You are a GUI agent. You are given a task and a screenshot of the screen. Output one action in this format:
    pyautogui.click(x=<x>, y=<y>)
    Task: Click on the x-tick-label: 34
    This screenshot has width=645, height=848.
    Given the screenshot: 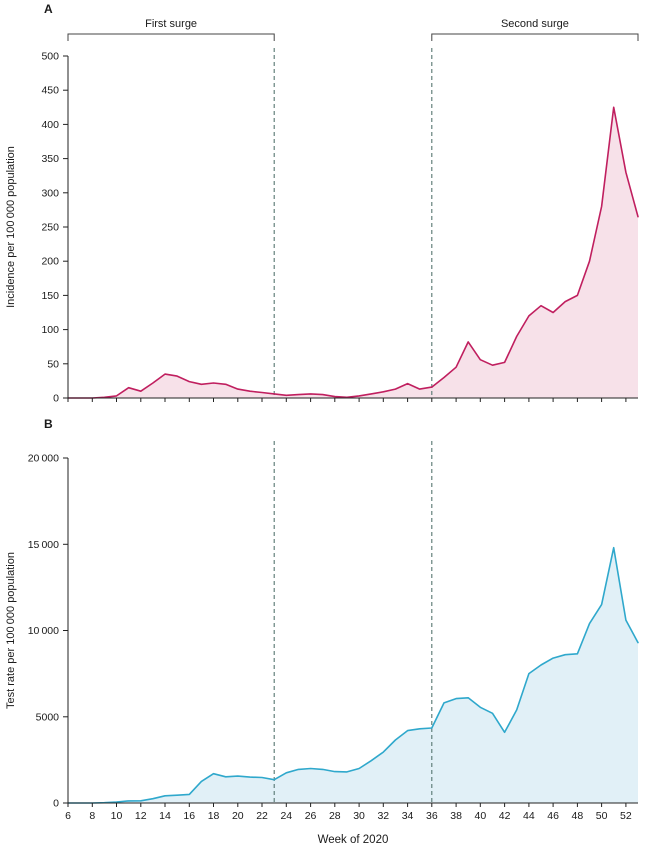 What is the action you would take?
    pyautogui.click(x=408, y=816)
    